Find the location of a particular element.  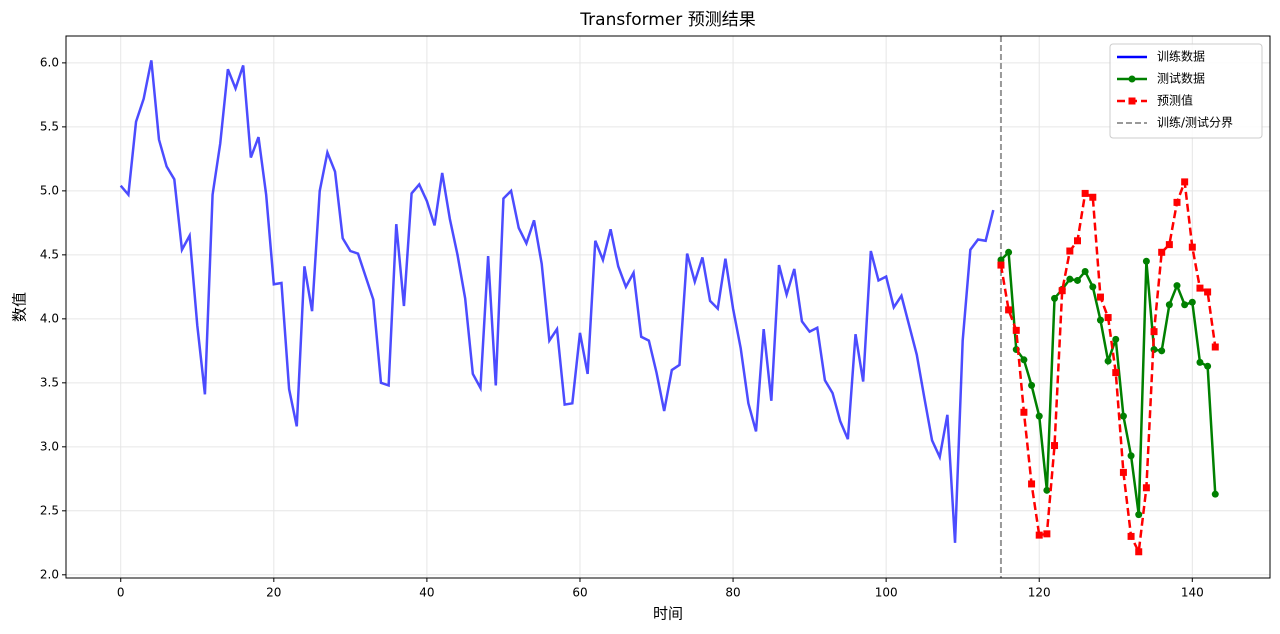

x-tick-label: 40 is located at coordinates (426, 593).